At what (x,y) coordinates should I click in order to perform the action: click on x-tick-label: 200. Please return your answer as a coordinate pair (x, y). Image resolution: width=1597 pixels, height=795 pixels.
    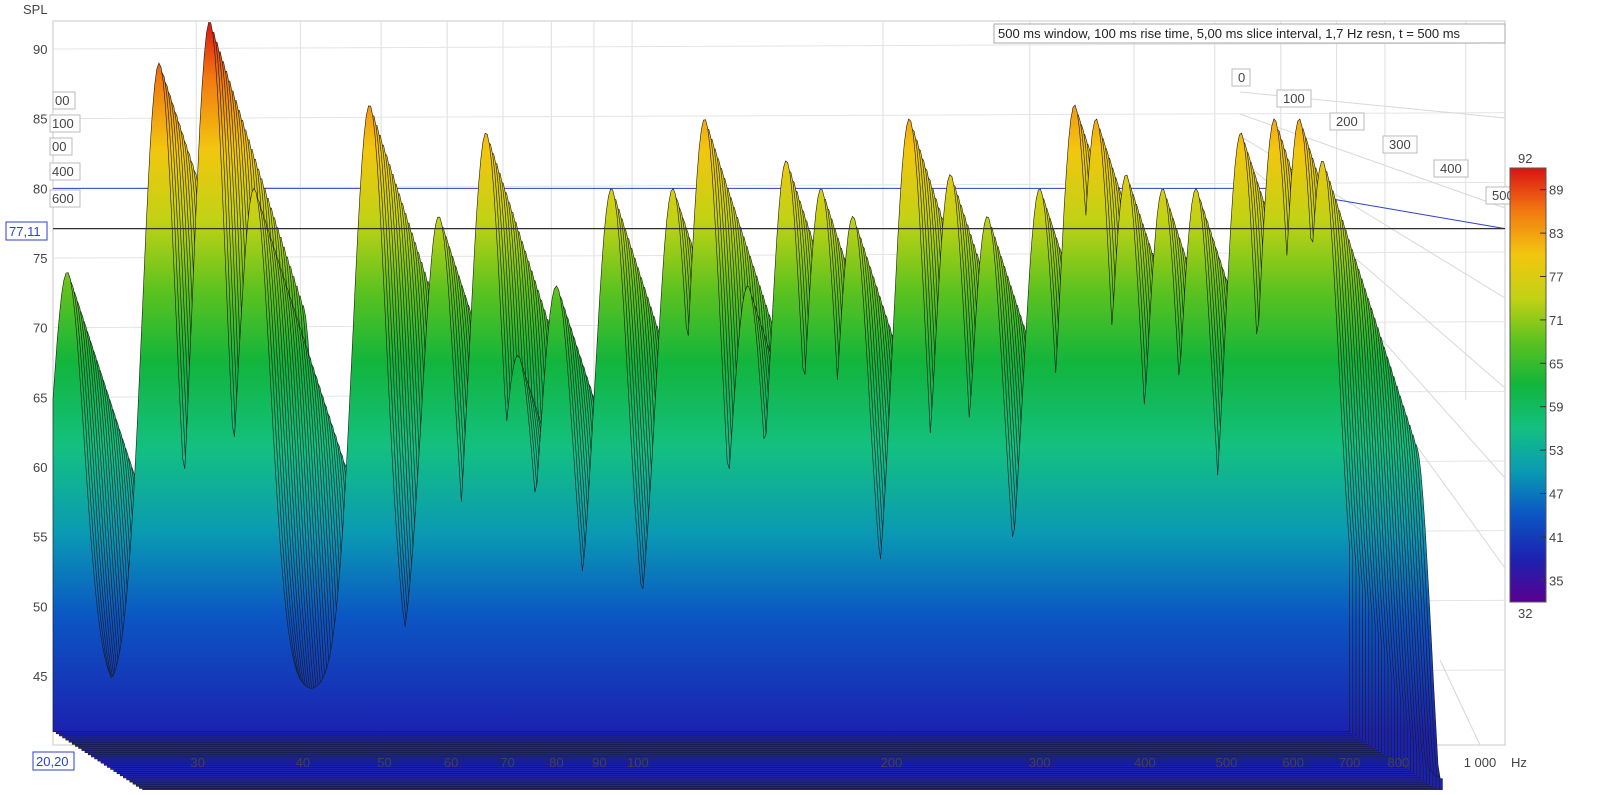
    Looking at the image, I should click on (892, 762).